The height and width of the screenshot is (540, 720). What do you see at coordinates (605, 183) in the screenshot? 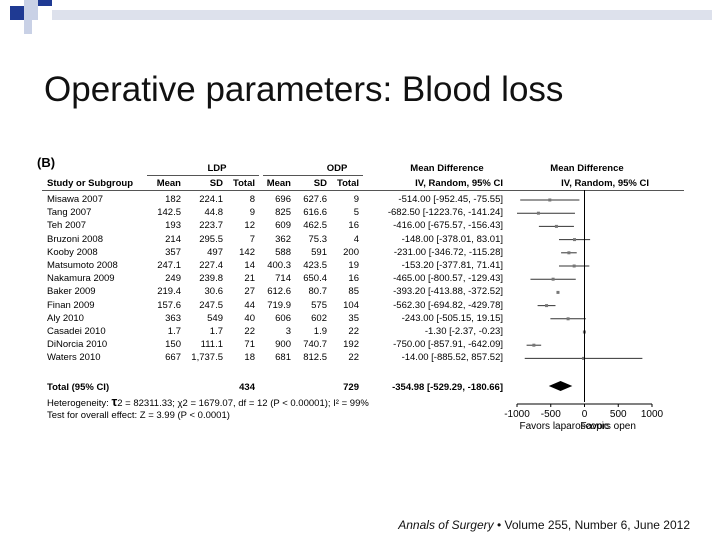
I see `col-plot-ci: IV, Random, 95% CI` at bounding box center [605, 183].